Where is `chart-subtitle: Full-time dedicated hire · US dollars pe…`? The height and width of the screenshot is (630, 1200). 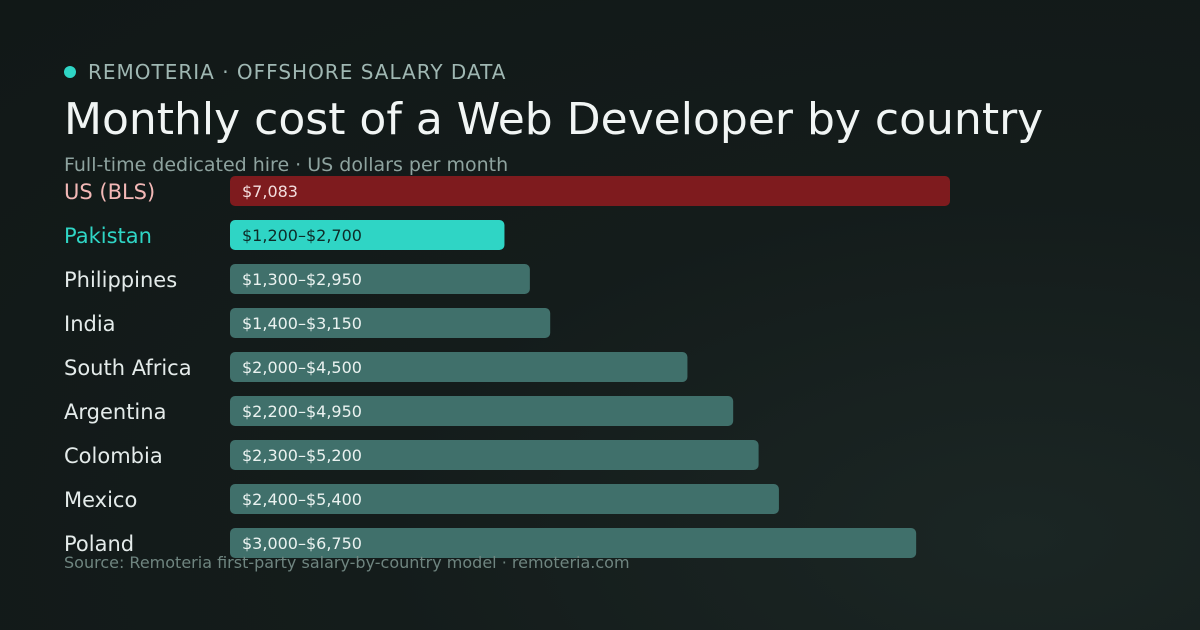
chart-subtitle: Full-time dedicated hire · US dollars pe… is located at coordinates (286, 165).